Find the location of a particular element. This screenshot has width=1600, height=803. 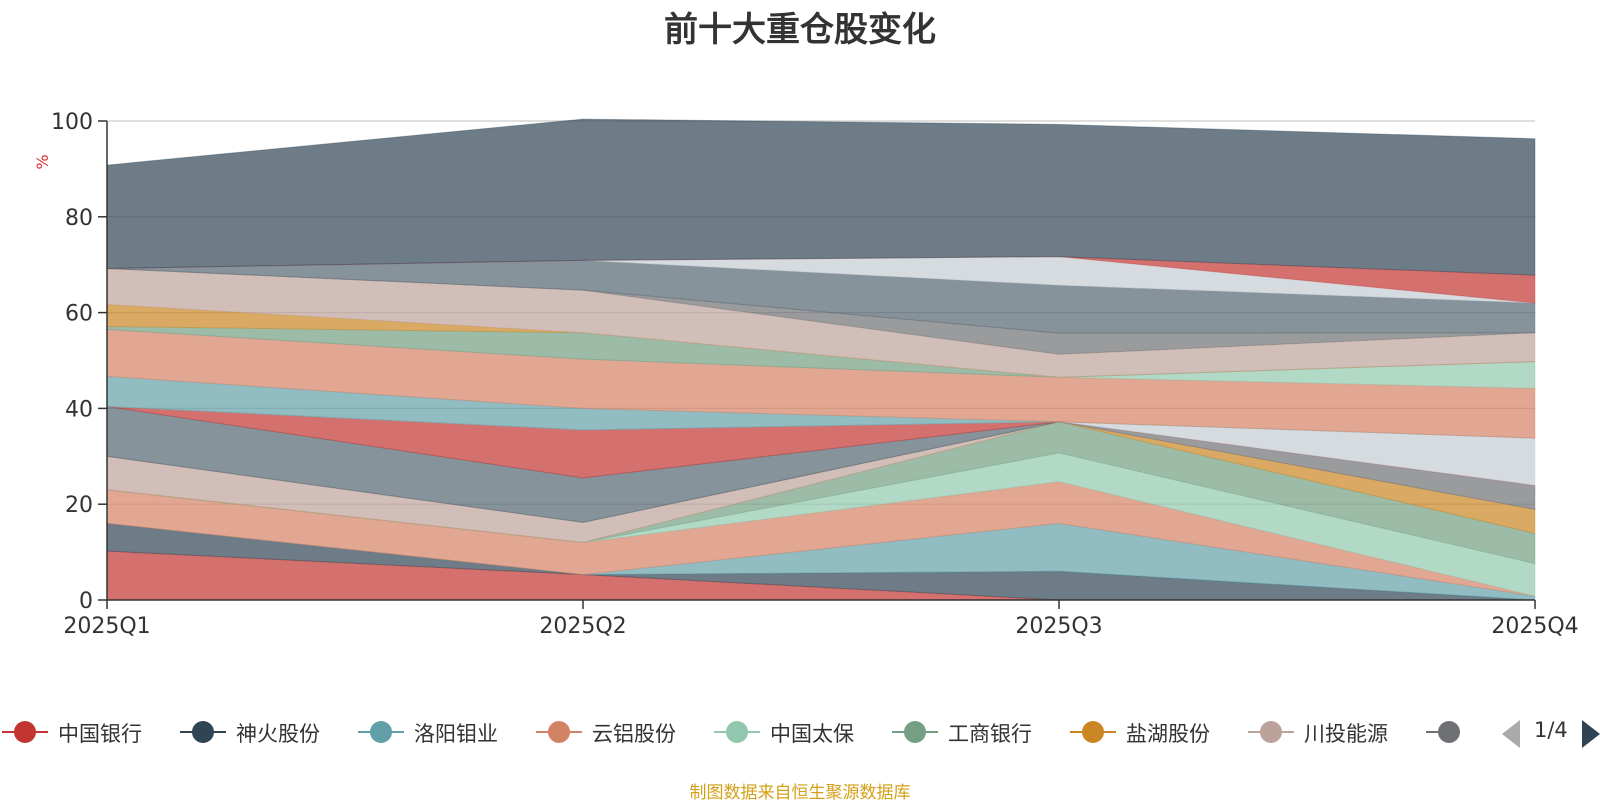

y-axis-label: % is located at coordinates (42, 161).